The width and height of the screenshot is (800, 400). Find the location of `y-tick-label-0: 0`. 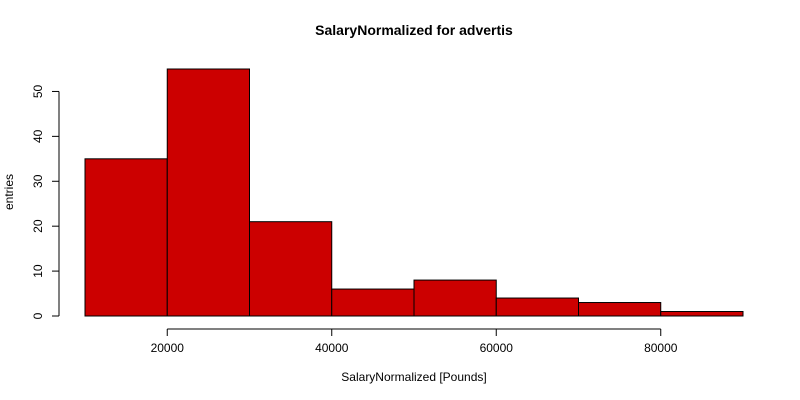

y-tick-label-0: 0 is located at coordinates (38, 315).